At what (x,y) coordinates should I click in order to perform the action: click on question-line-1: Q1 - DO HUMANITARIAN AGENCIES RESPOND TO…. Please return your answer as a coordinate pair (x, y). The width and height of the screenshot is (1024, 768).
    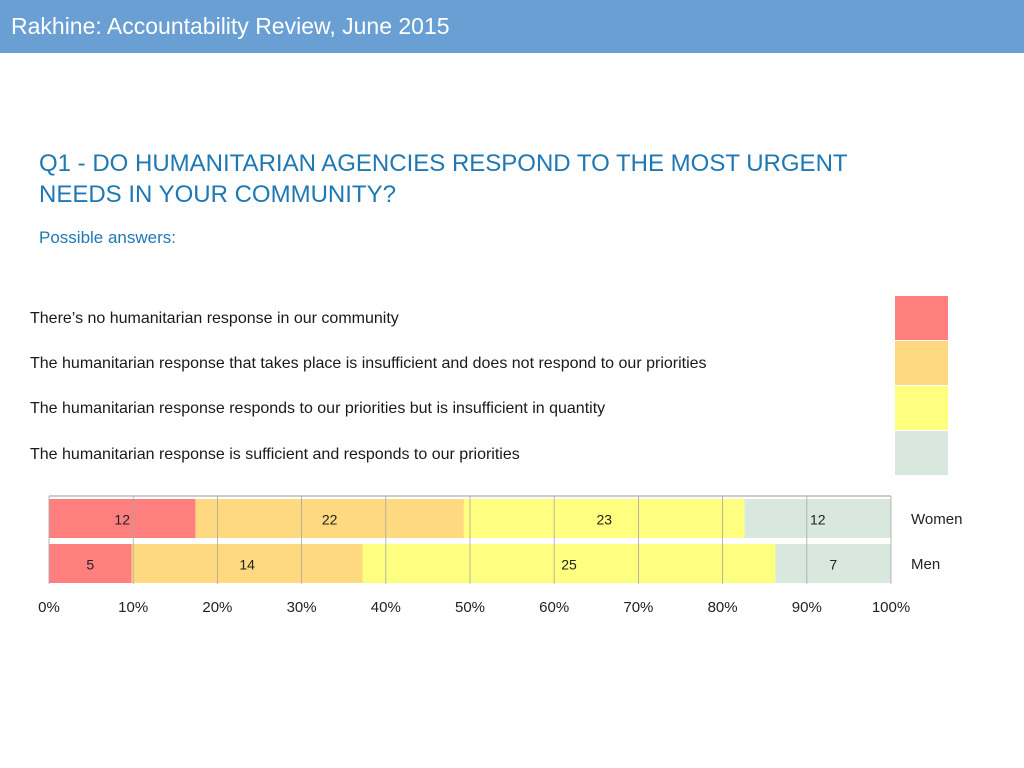
    Looking at the image, I should click on (443, 163).